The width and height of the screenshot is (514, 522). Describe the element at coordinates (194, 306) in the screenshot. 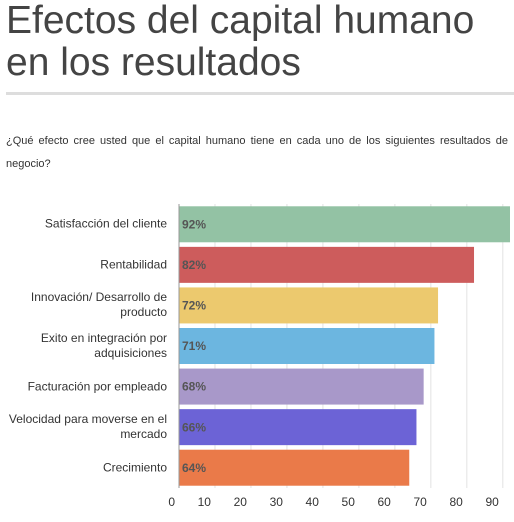

I see `value-label: 72%` at that location.